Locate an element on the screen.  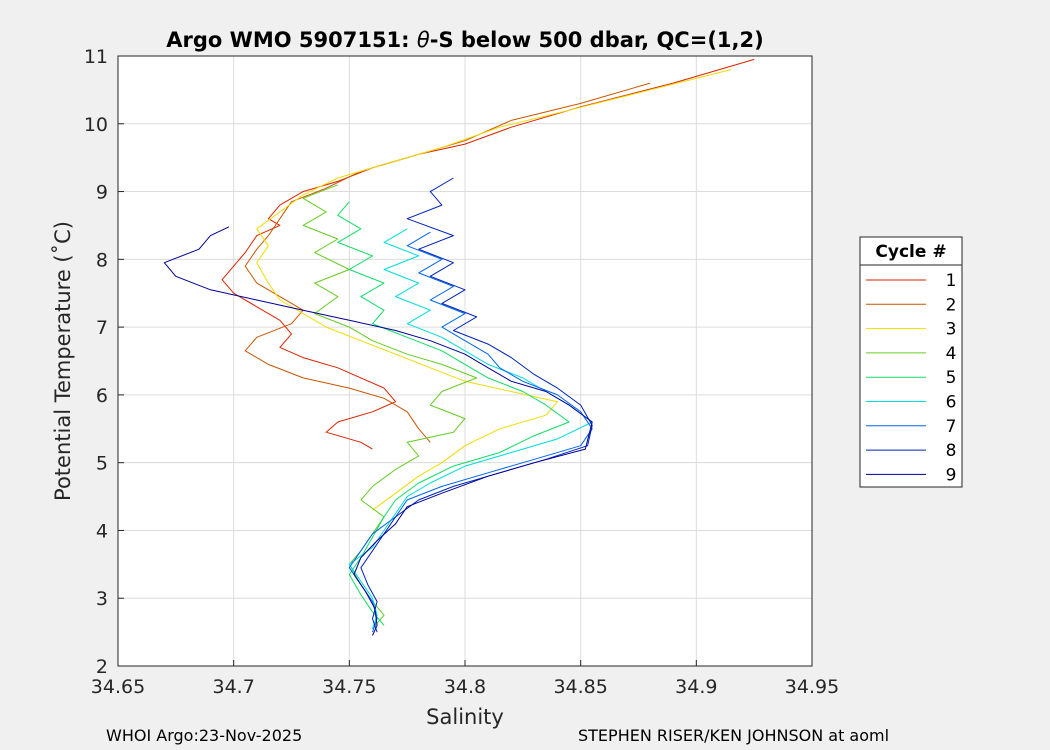
y-tick-label: 9 is located at coordinates (102, 193).